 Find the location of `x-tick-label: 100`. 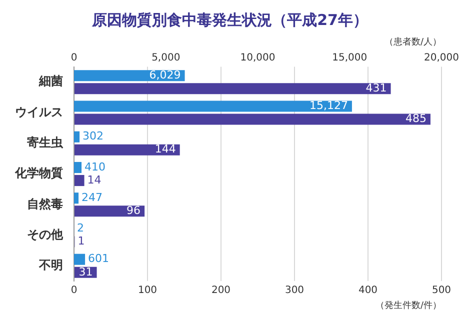

x-tick-label: 100 is located at coordinates (148, 290).